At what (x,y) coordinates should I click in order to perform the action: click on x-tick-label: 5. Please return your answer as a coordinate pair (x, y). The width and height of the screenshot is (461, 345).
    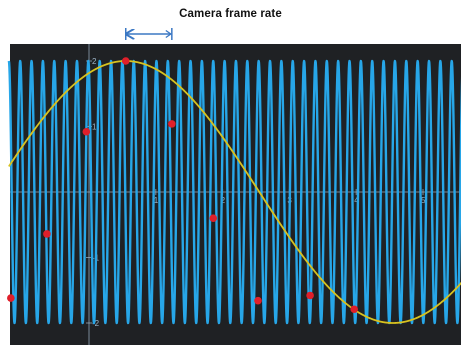
    Looking at the image, I should click on (423, 200).